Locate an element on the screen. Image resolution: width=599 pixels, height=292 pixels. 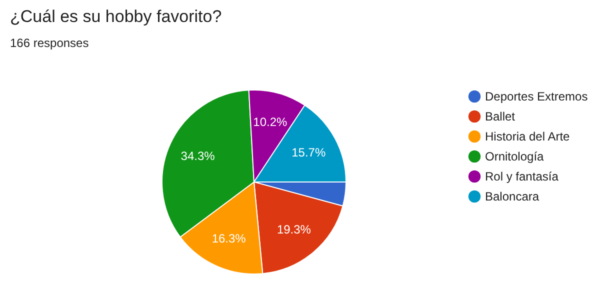
legend-label: Deportes Extremos is located at coordinates (536, 97).